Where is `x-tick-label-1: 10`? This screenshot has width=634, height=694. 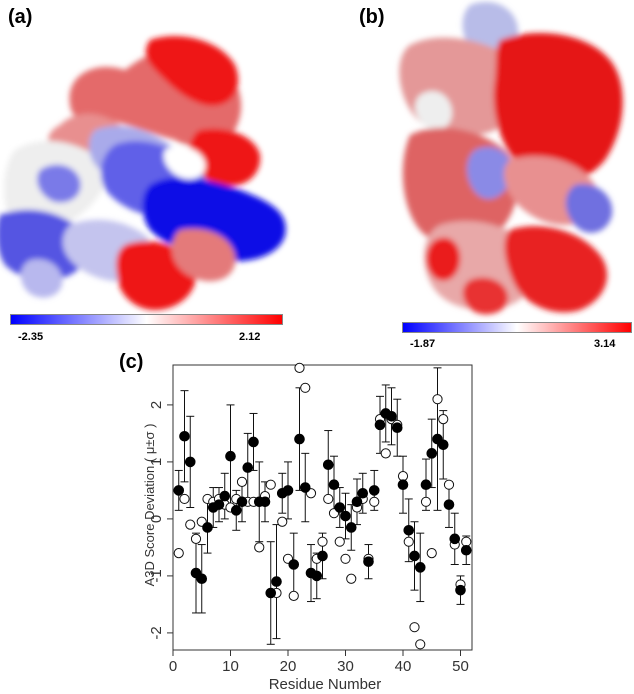
x-tick-label-1: 10 is located at coordinates (230, 666).